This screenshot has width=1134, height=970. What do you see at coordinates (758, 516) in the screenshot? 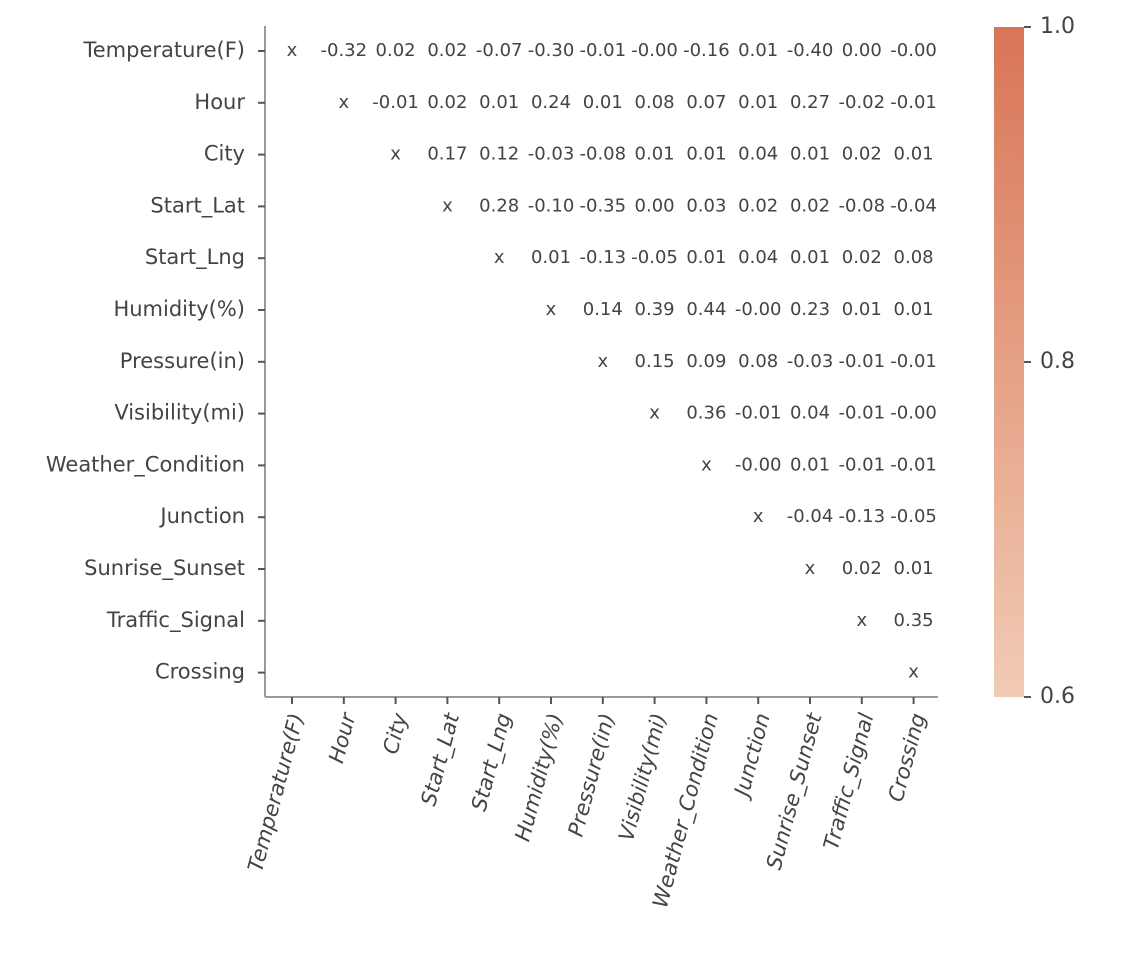
I see `cell-junction-junction: x` at bounding box center [758, 516].